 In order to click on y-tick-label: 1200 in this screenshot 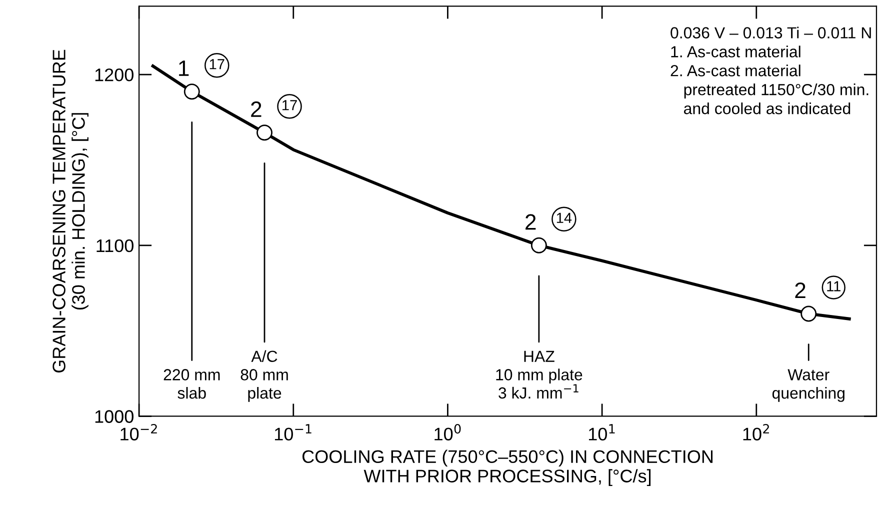, I will do `click(114, 75)`.